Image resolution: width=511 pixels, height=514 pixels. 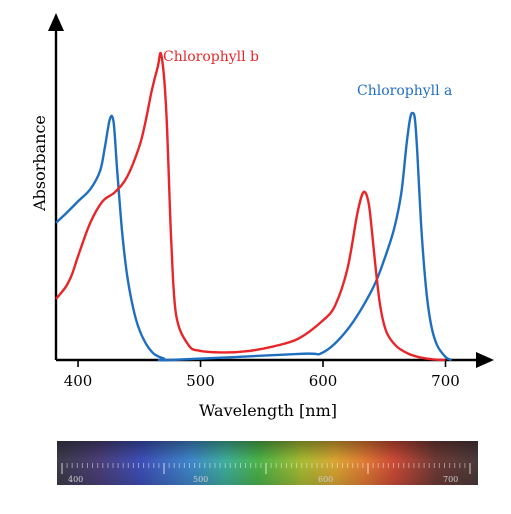 What do you see at coordinates (200, 479) in the screenshot?
I see `spectrum-label-500: 500` at bounding box center [200, 479].